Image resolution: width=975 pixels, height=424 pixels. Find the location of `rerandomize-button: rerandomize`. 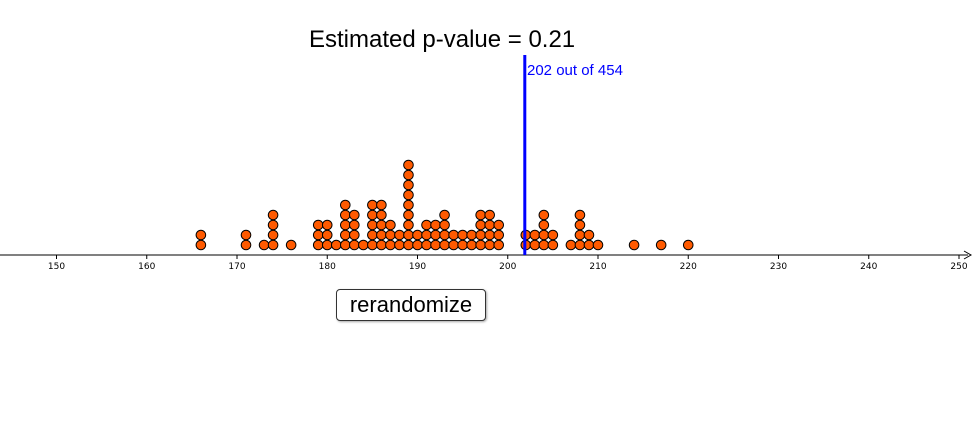

rerandomize-button: rerandomize is located at coordinates (411, 305).